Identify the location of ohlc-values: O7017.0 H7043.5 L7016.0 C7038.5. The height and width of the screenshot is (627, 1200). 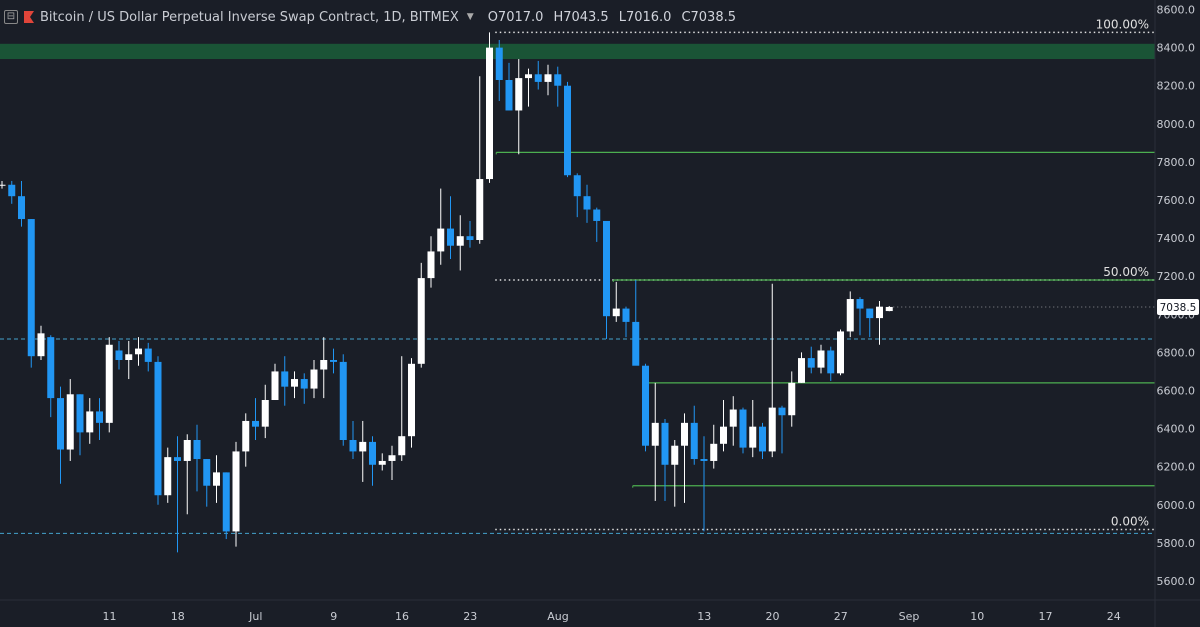
(612, 17).